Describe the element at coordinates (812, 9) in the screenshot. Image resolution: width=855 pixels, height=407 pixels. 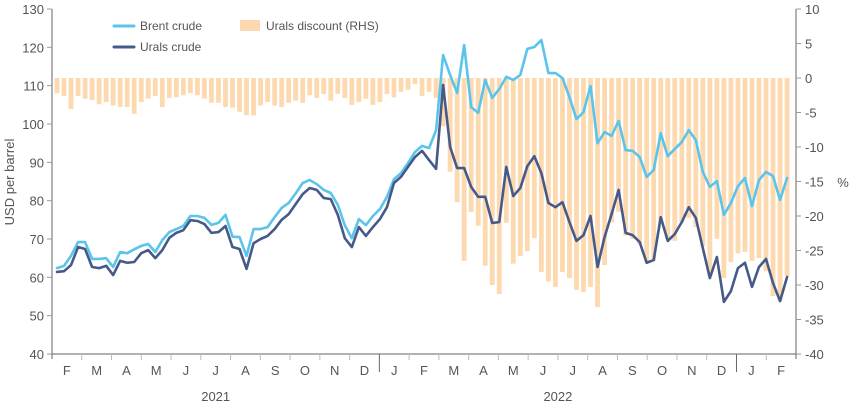
I see `right-tick-label: 10` at that location.